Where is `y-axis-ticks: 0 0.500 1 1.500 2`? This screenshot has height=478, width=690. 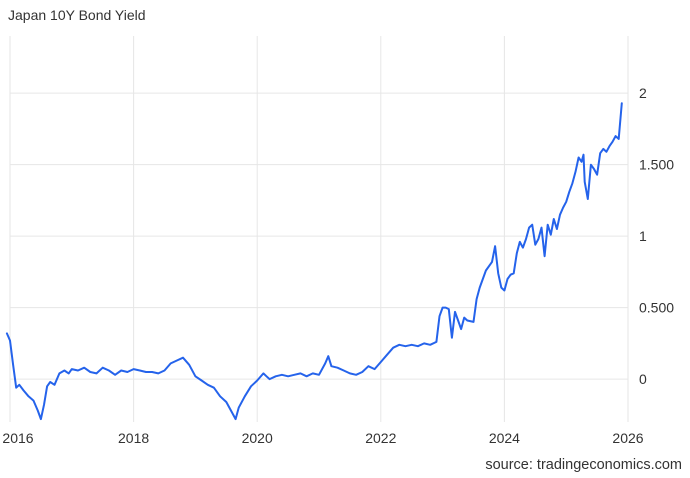 y-axis-ticks: 0 0.500 1 1.500 2 is located at coordinates (656, 236).